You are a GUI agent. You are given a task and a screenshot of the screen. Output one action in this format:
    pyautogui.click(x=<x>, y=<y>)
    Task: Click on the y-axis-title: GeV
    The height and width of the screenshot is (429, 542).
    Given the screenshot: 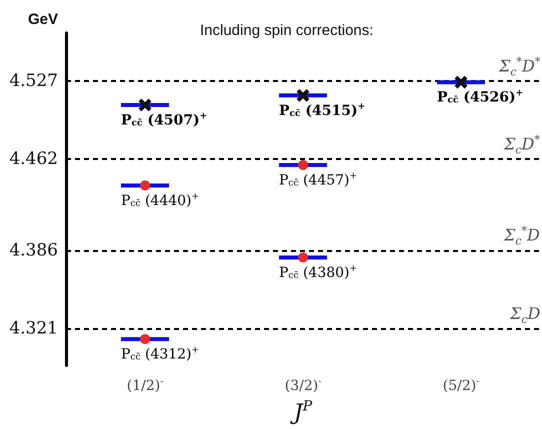 What is the action you would take?
    pyautogui.click(x=43, y=19)
    